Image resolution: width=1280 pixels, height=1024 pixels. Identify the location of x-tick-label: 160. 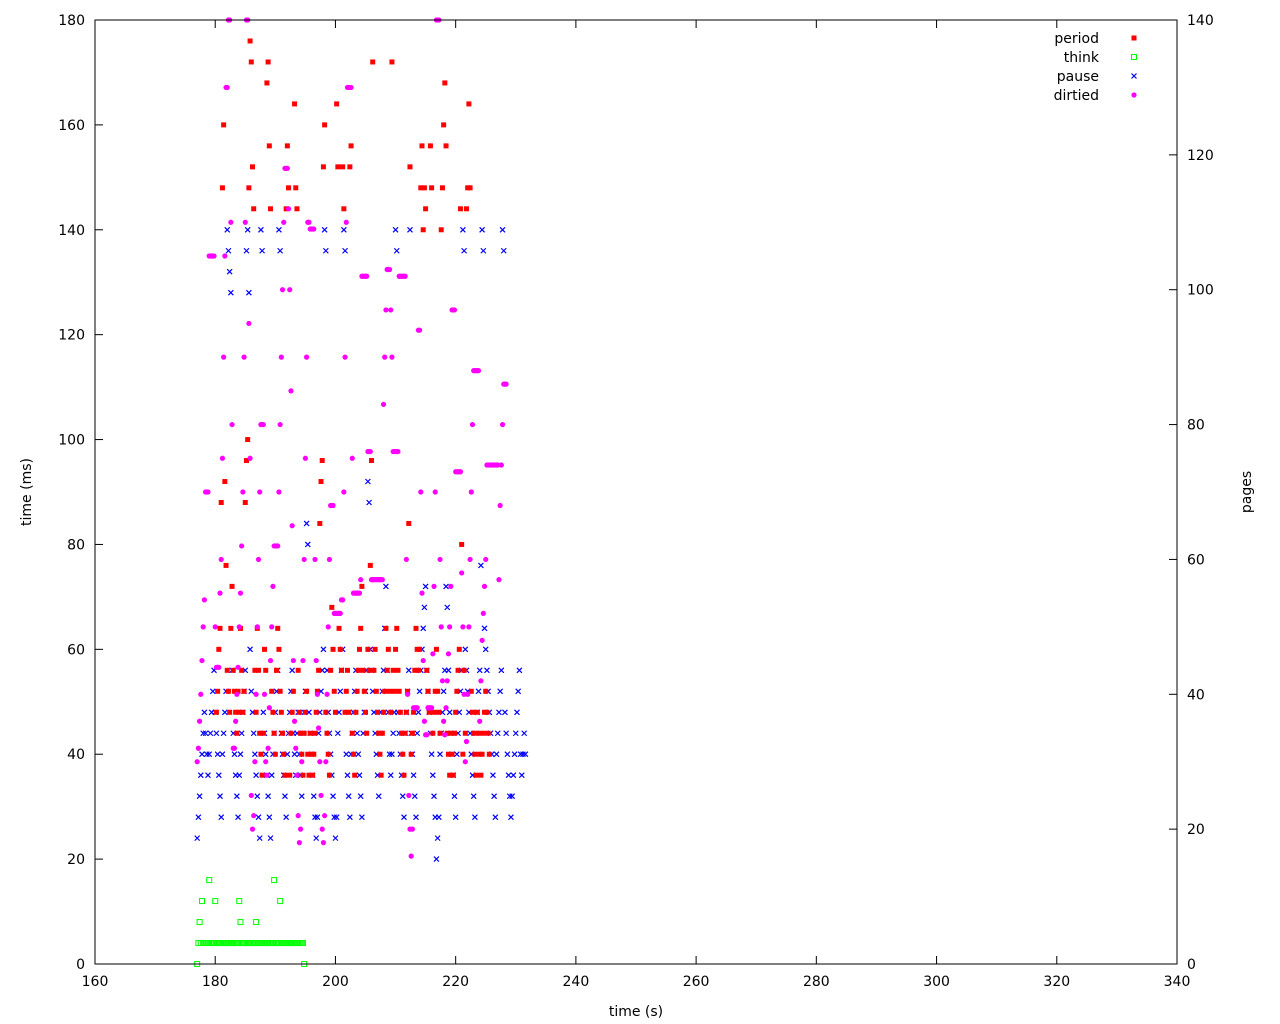
(95, 982).